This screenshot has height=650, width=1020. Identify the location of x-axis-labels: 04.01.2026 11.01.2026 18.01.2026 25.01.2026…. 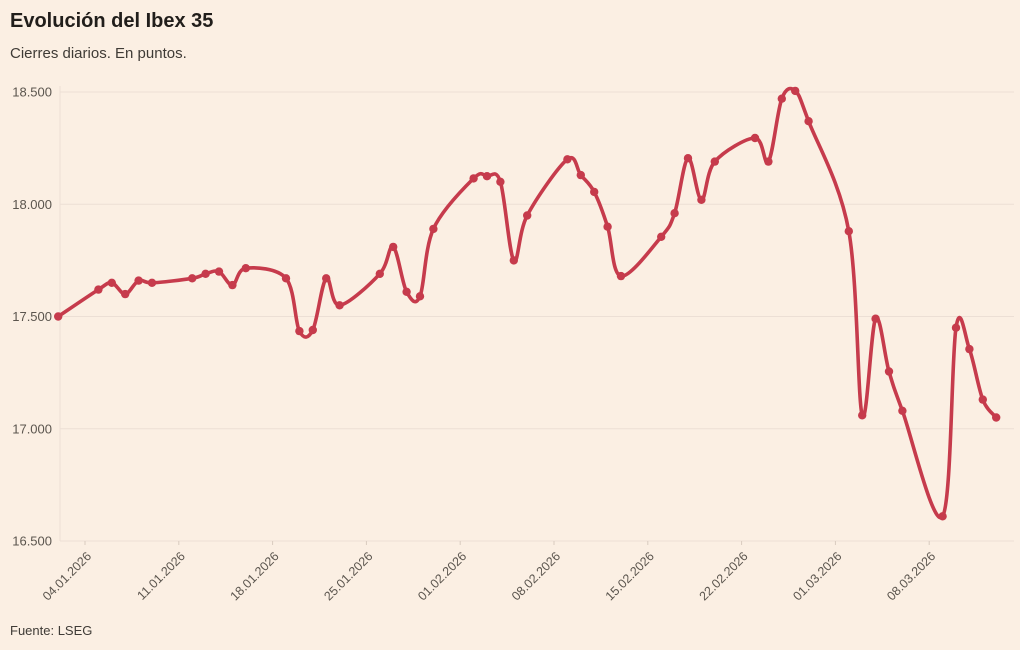
(489, 576).